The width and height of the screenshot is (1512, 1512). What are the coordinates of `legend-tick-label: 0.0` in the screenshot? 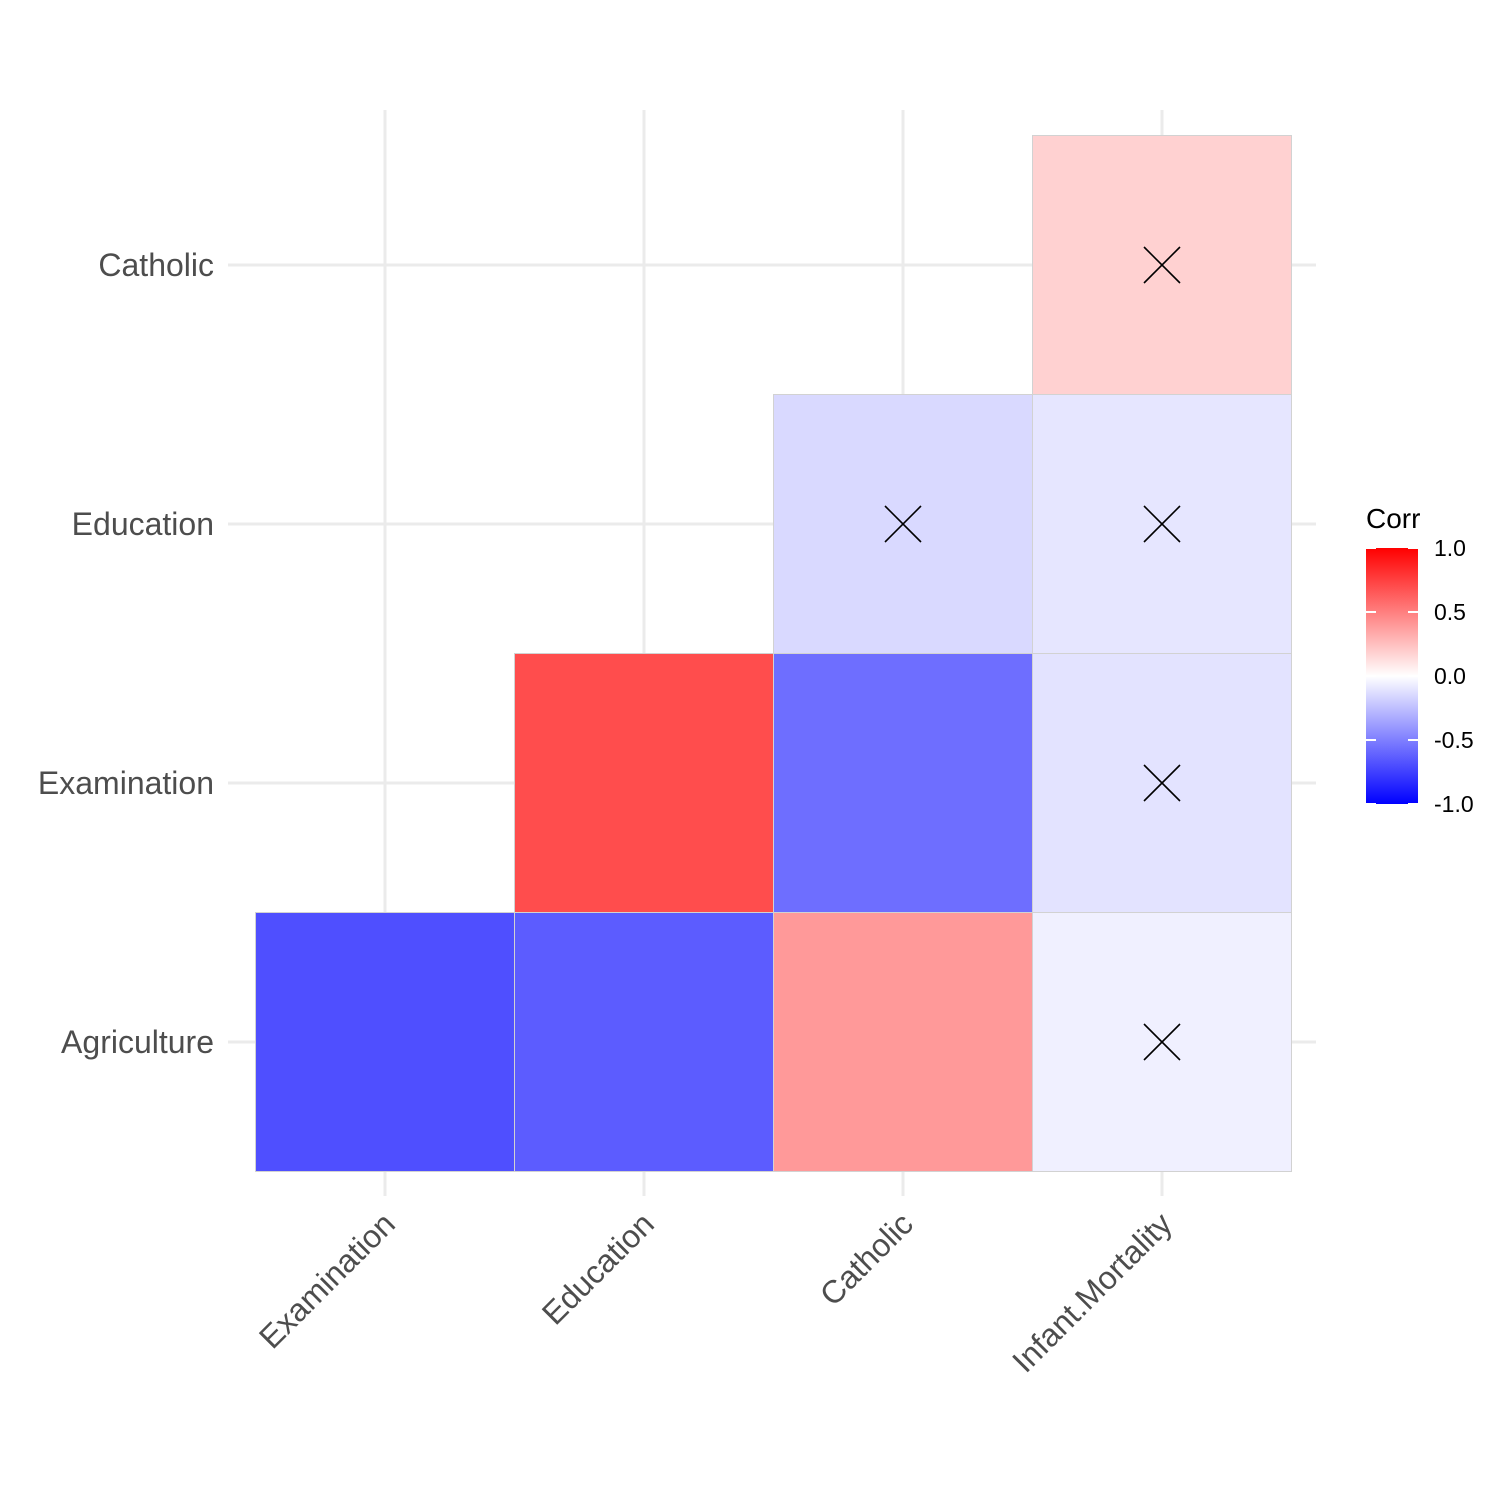 It's located at (1450, 676).